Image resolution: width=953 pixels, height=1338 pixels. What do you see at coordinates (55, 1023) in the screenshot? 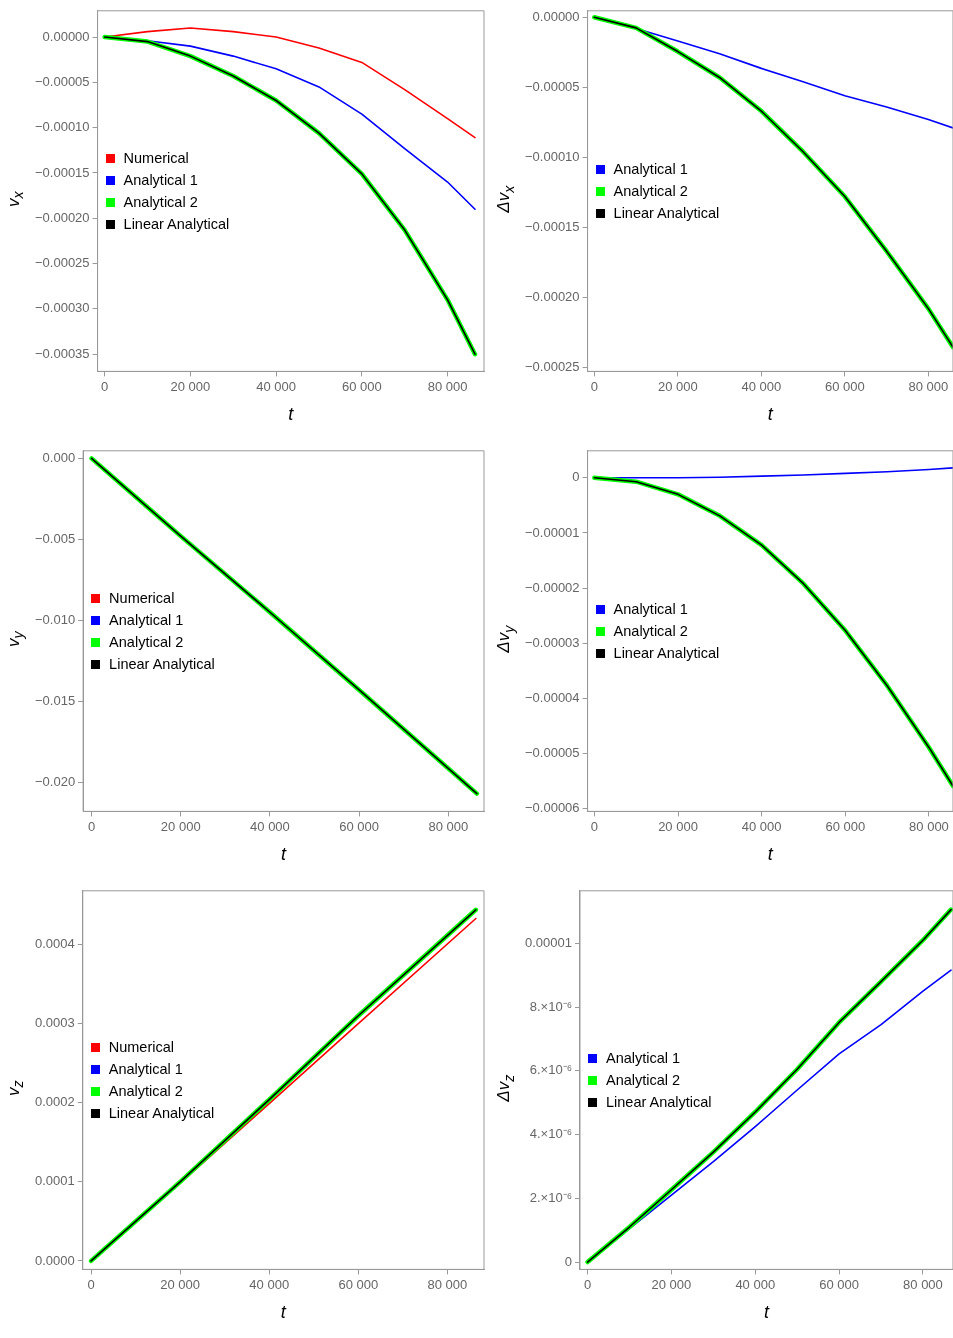
I see `y-tick-label: 0.0003` at bounding box center [55, 1023].